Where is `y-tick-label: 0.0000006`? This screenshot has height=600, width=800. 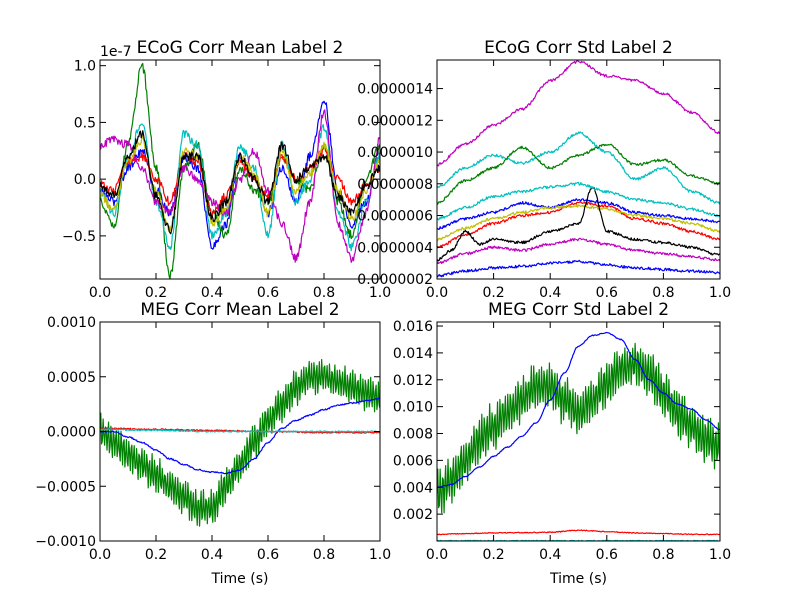 y-tick-label: 0.0000006 is located at coordinates (395, 217).